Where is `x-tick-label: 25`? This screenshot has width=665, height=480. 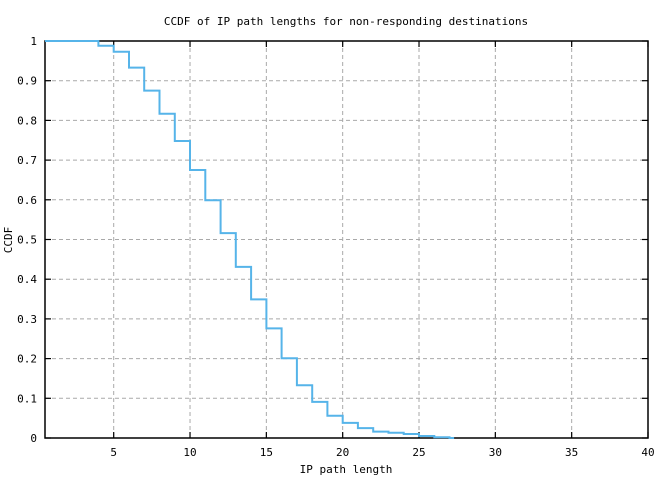 x-tick-label: 25 is located at coordinates (418, 452).